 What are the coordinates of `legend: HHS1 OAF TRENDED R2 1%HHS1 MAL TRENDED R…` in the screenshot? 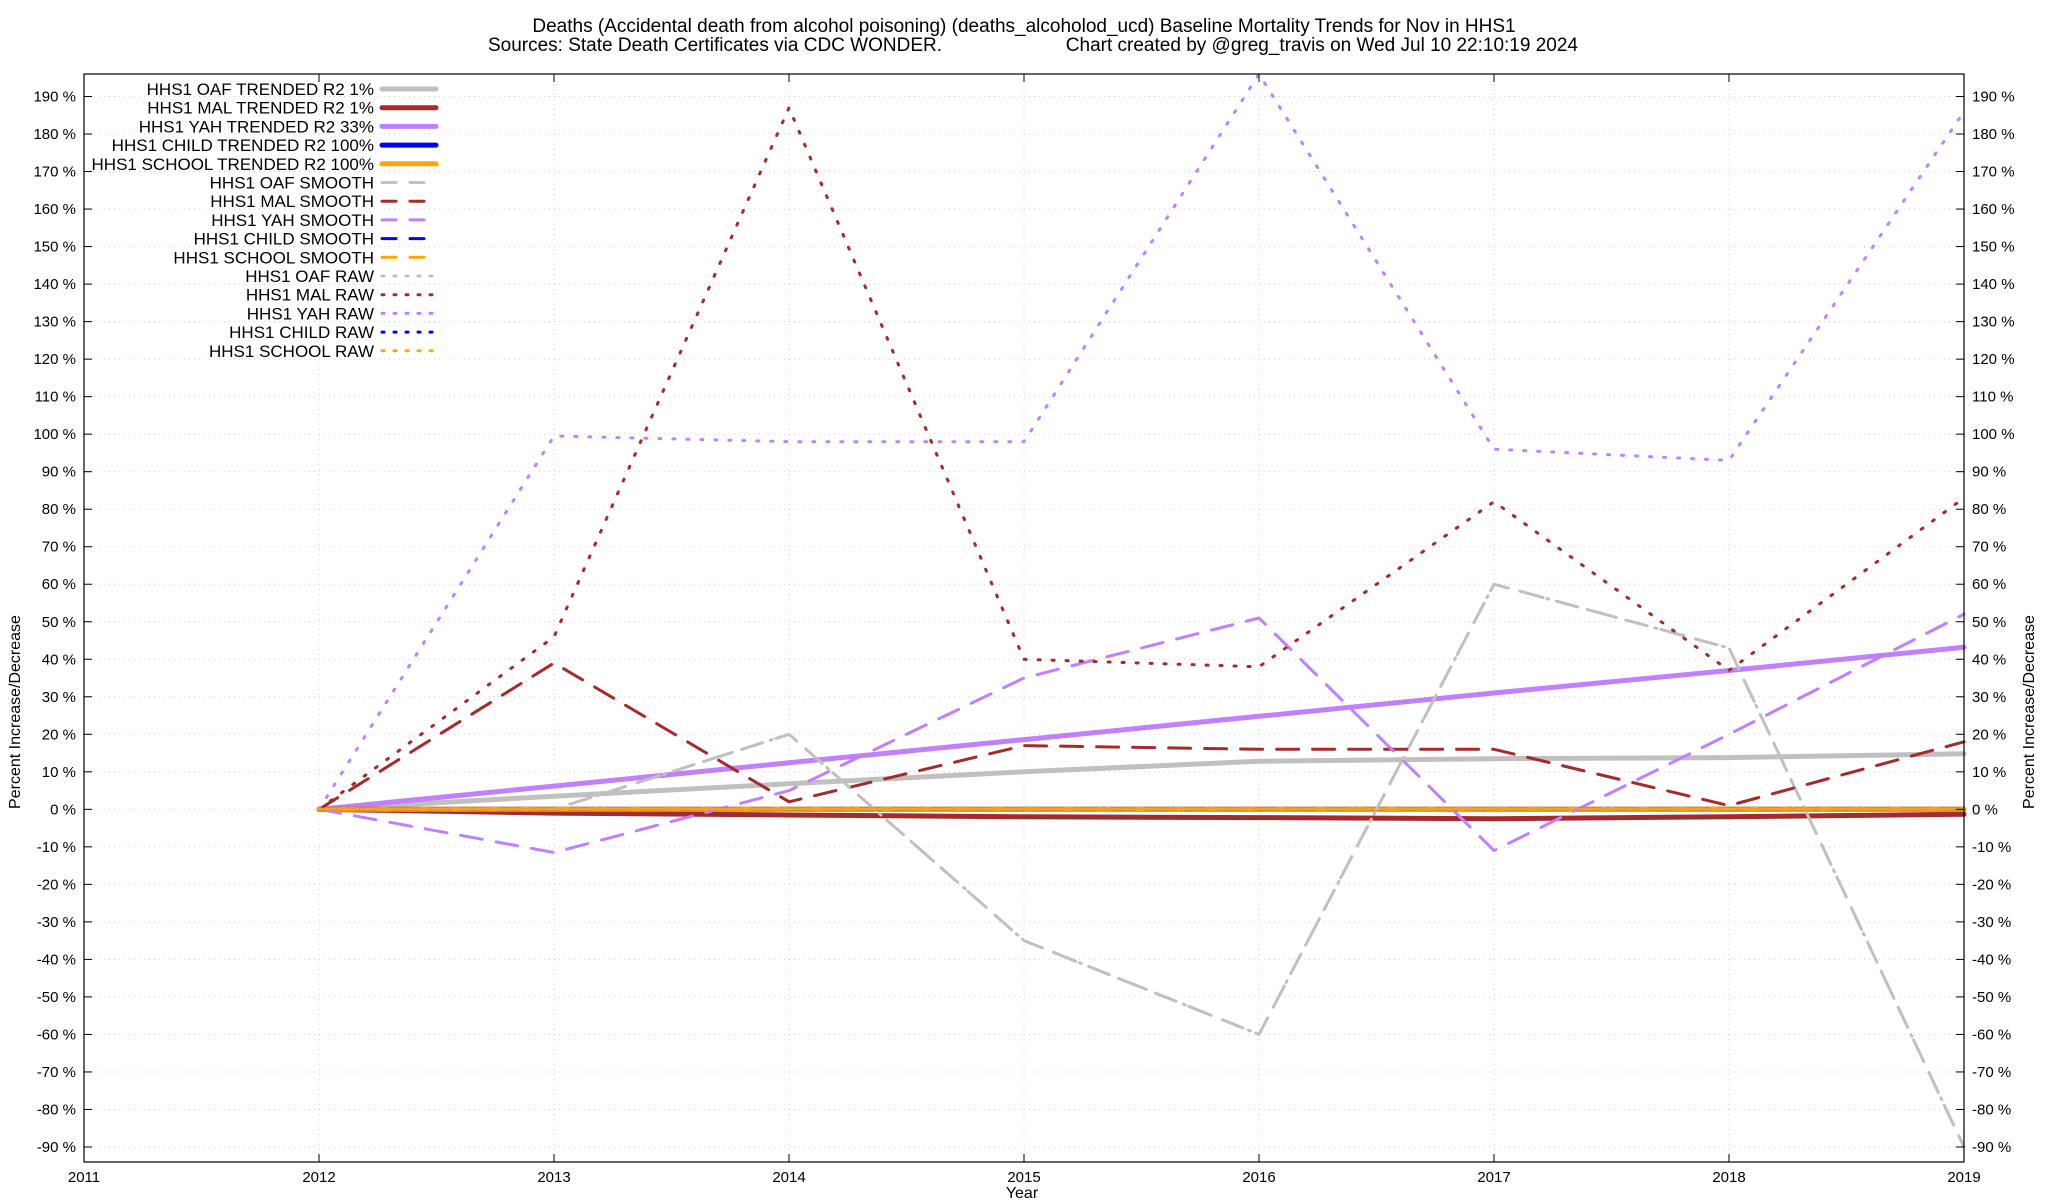 It's located at (265, 220).